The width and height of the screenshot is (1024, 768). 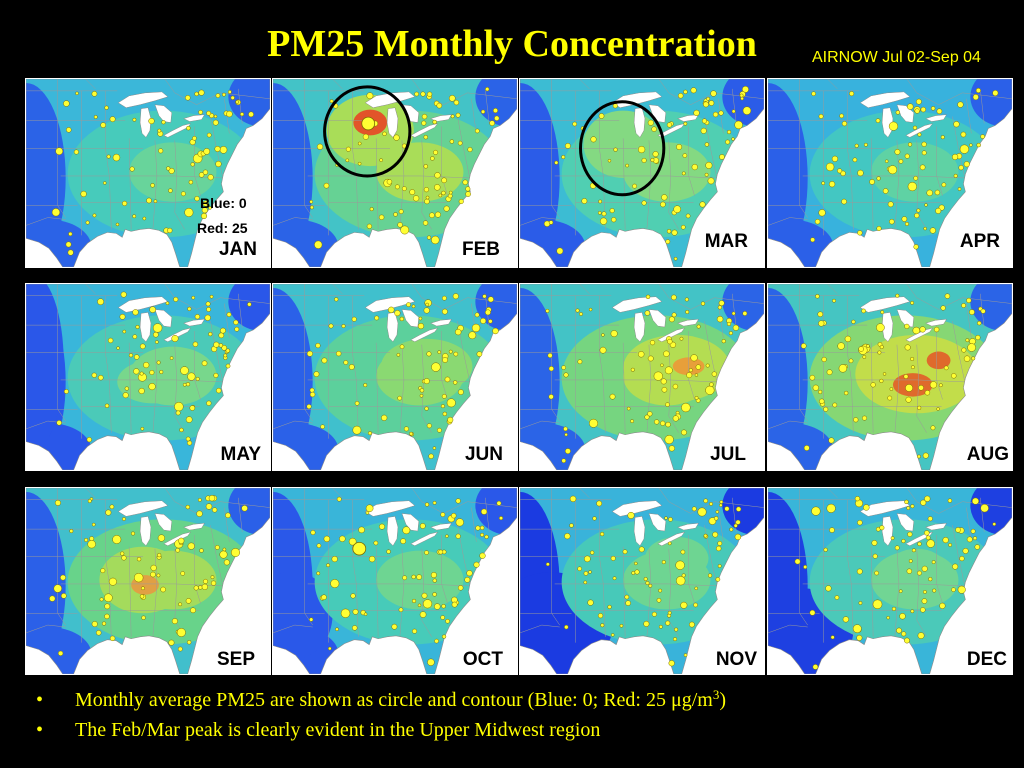 What do you see at coordinates (148, 581) in the screenshot?
I see `ocean-mask` at bounding box center [148, 581].